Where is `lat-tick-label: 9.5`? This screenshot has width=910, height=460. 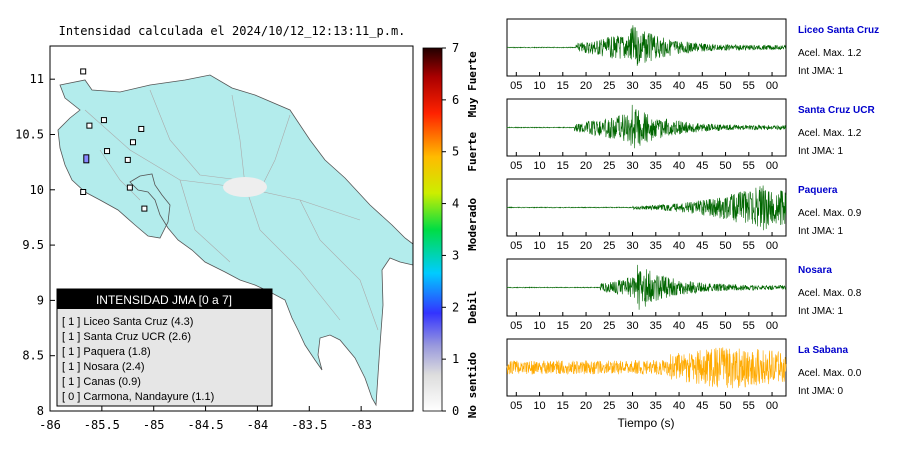 lat-tick-label: 9.5 is located at coordinates (33, 245).